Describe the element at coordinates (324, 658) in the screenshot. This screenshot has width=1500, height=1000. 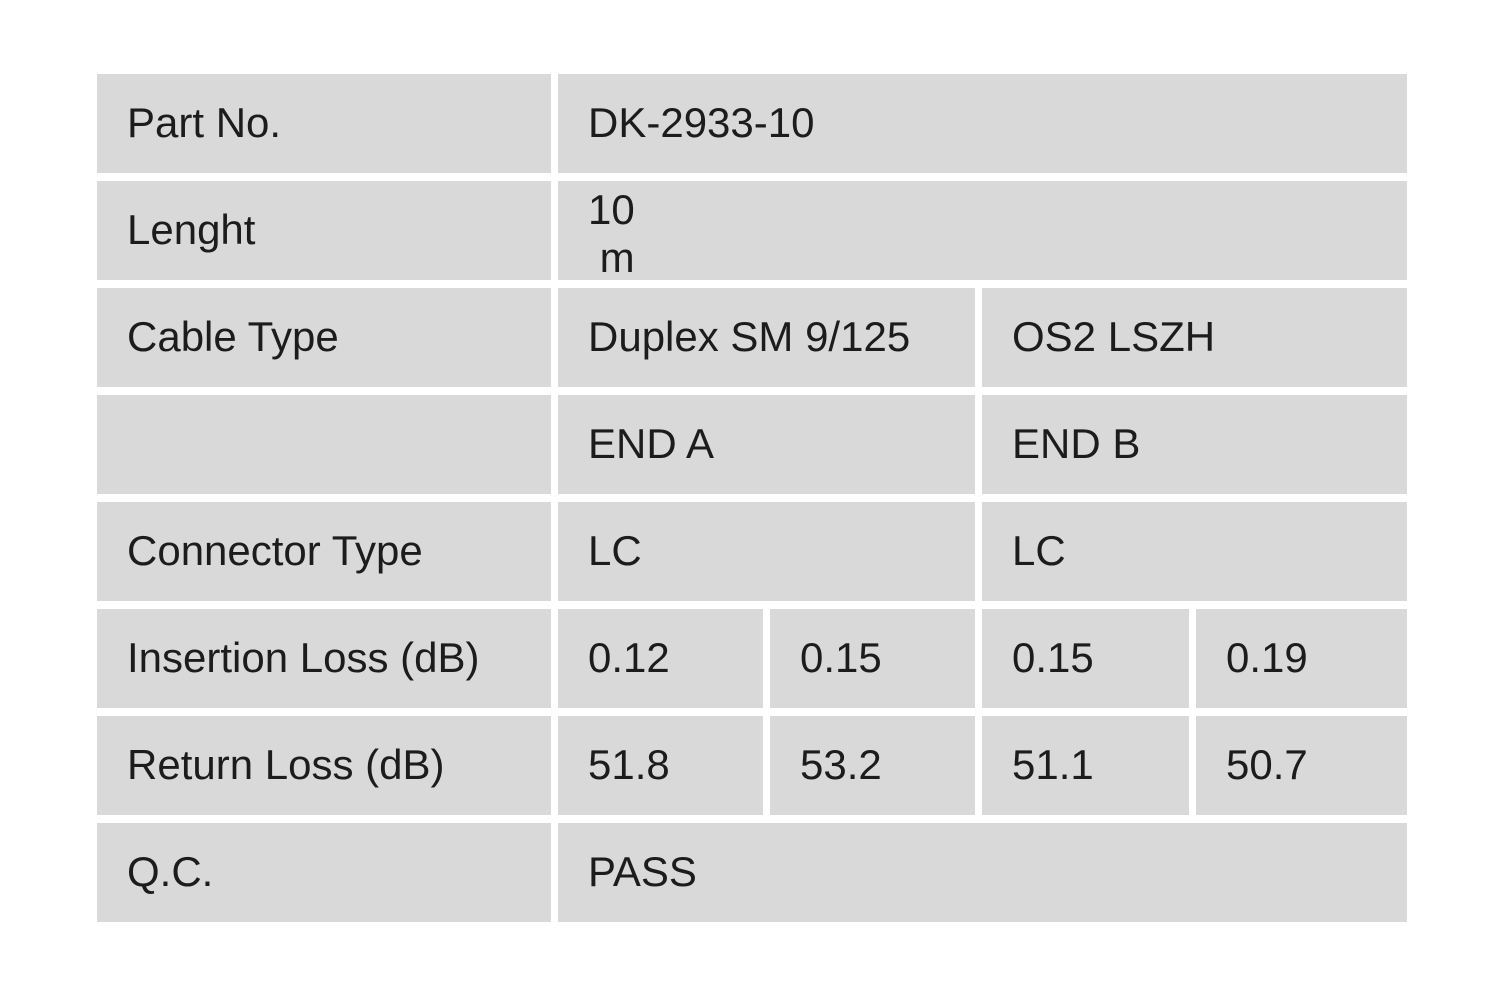
I see `insertion-loss-label: Insertion Loss (dB)` at that location.